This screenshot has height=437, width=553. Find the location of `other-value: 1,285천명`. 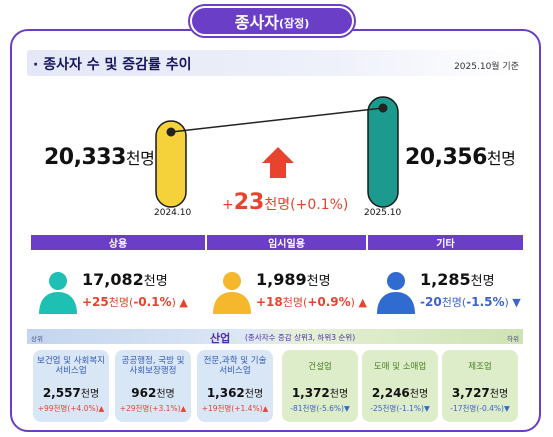

other-value: 1,285천명 is located at coordinates (457, 279).